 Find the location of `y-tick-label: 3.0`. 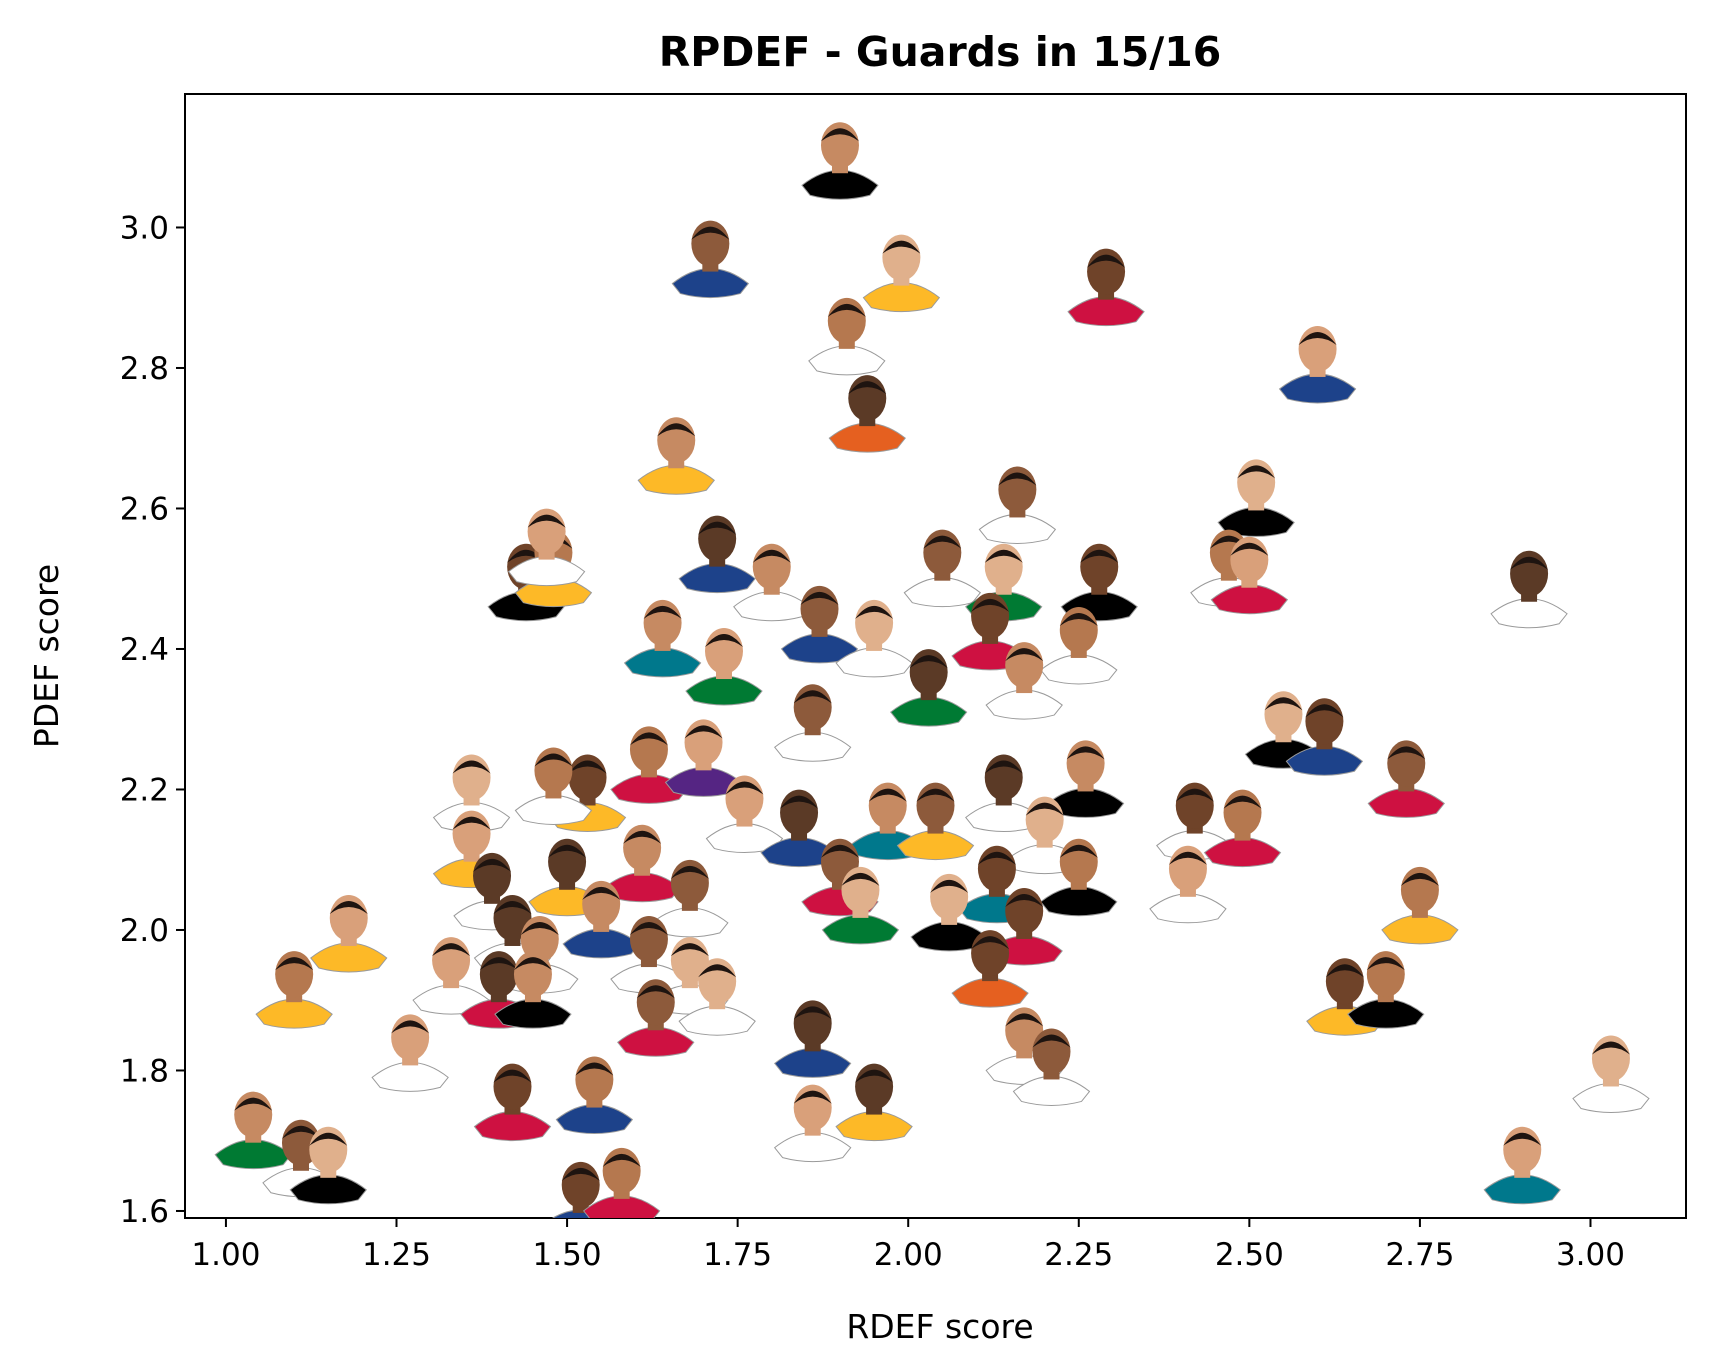

y-tick-label: 3.0 is located at coordinates (144, 228).